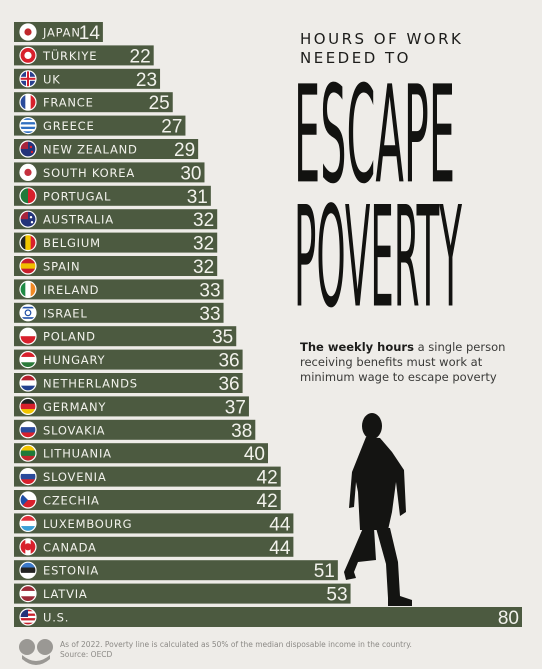  Describe the element at coordinates (87, 524) in the screenshot. I see `category-label: LUXEMBOURG` at that location.